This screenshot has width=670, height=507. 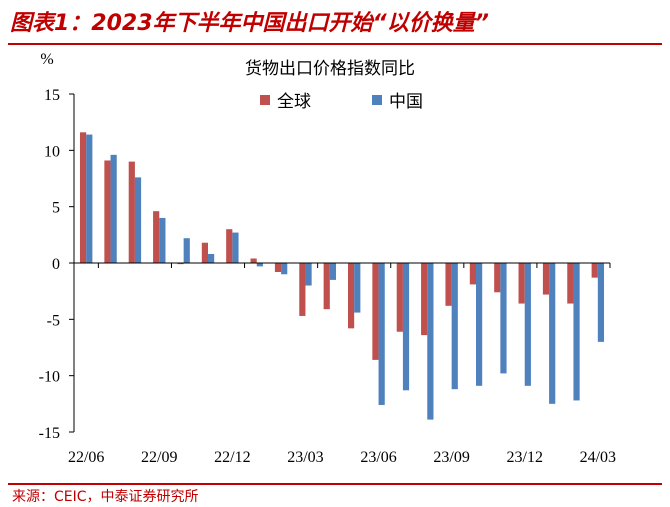 I want to click on figure-title: 图表1：2023年下半年中国出口开始“以价换量”, so click(x=249, y=23).